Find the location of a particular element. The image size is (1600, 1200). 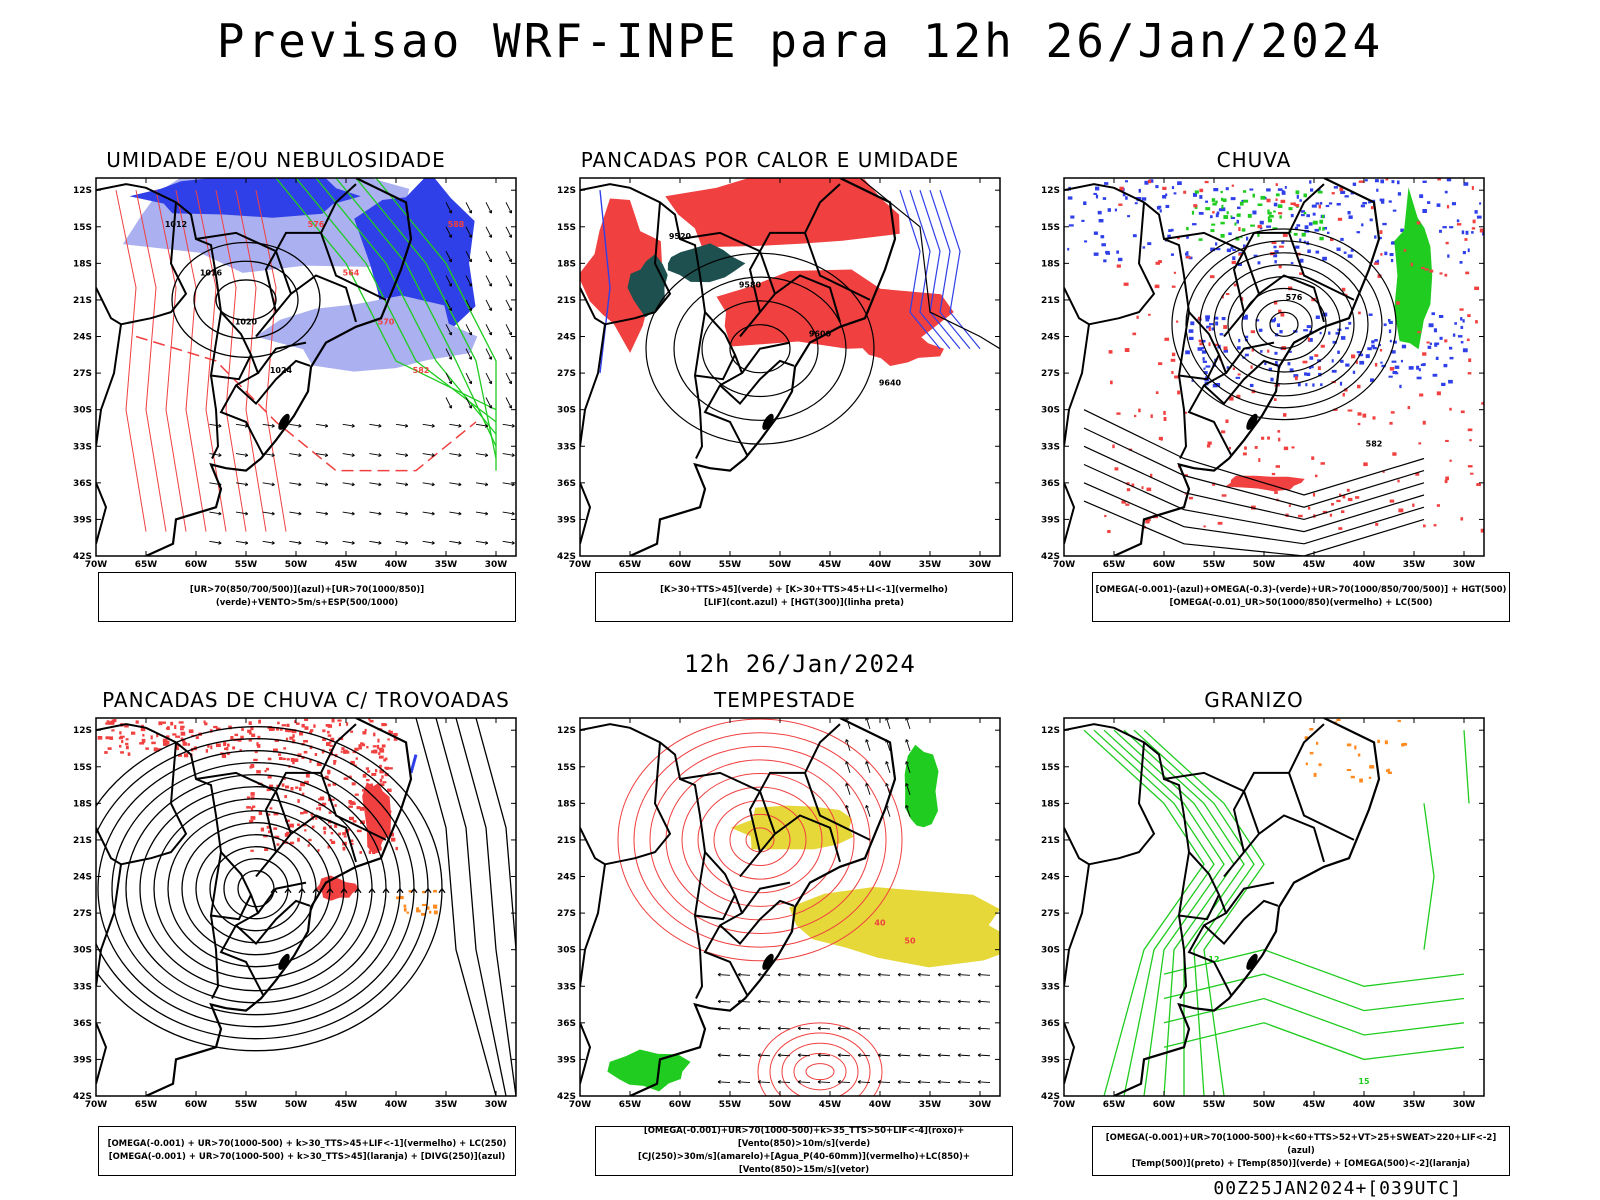

lon-label: 65W is located at coordinates (1114, 1105).